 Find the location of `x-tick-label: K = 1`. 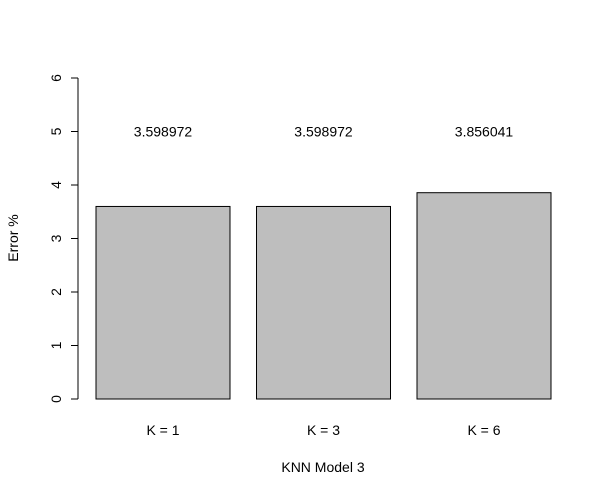

x-tick-label: K = 1 is located at coordinates (162, 430).